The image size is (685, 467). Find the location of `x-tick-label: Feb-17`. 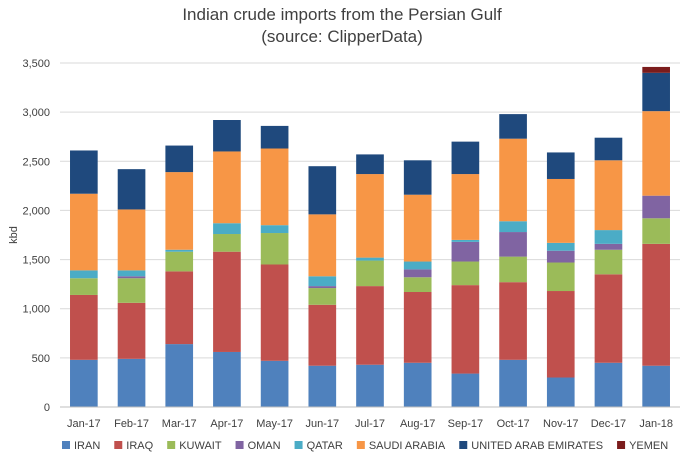

x-tick-label: Feb-17 is located at coordinates (131, 424).